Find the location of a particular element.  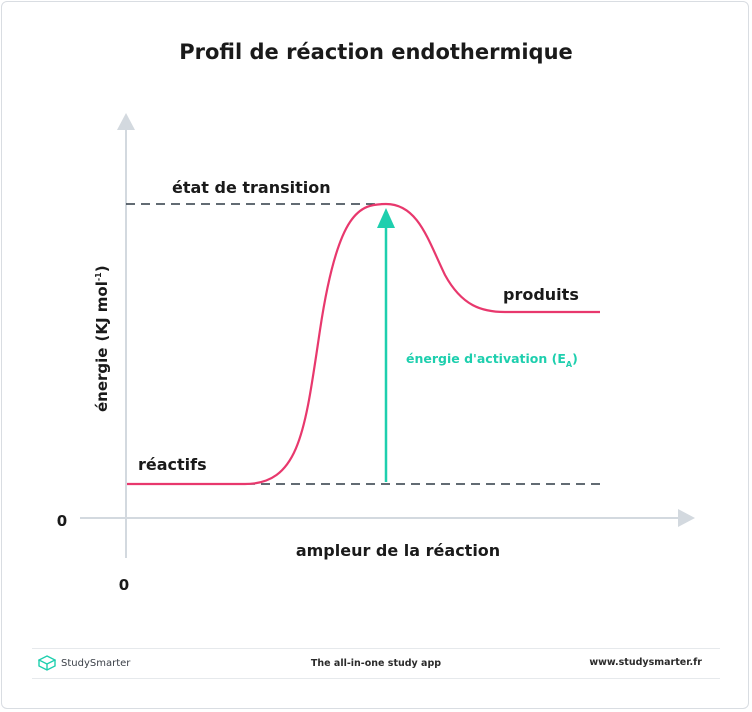

reactants-label: réactifs is located at coordinates (172, 464).